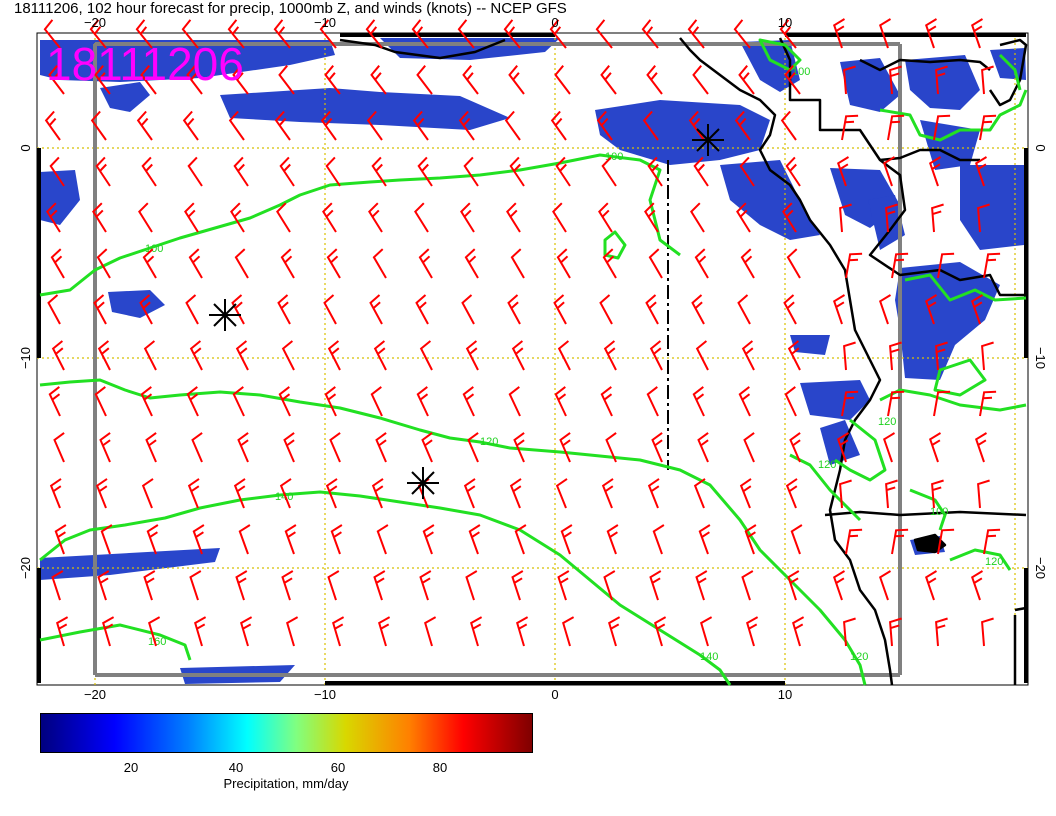 The width and height of the screenshot is (1056, 816). I want to click on contour-label: 120, so click(489, 442).